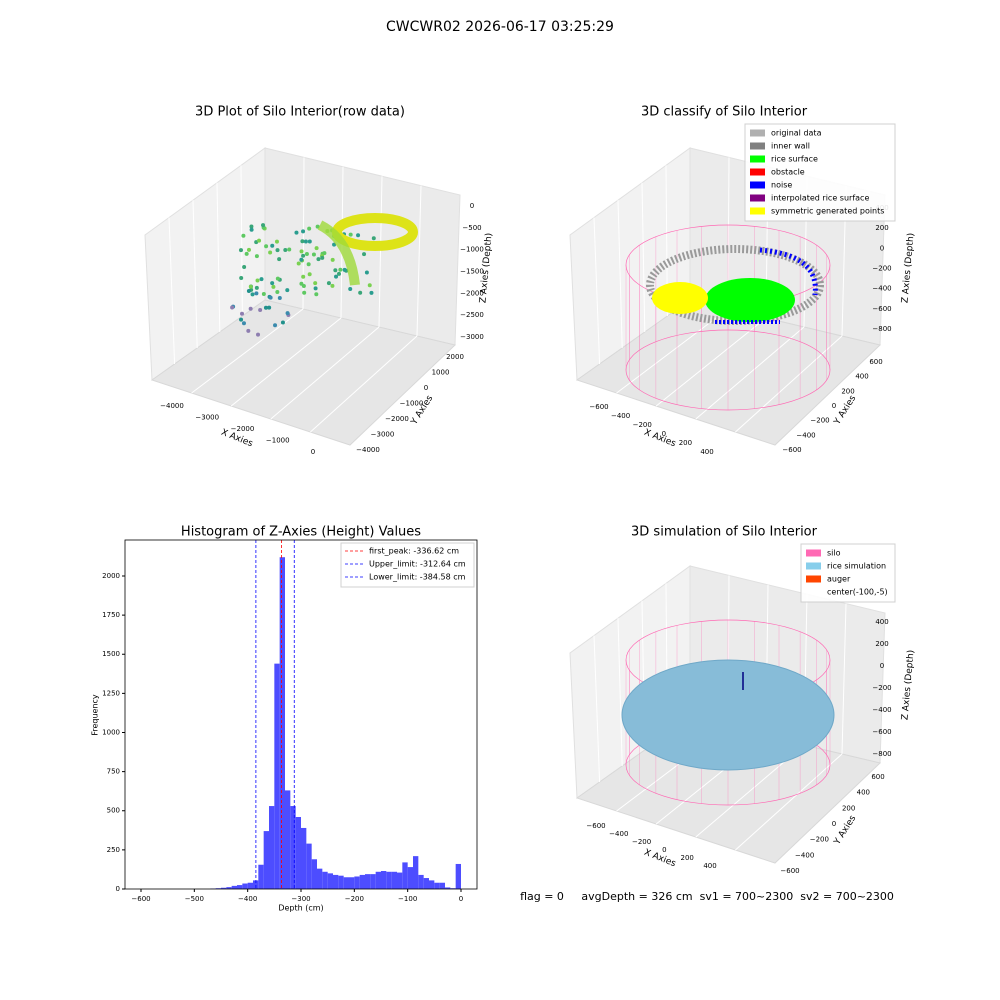  I want to click on legend-label: noise, so click(781, 185).